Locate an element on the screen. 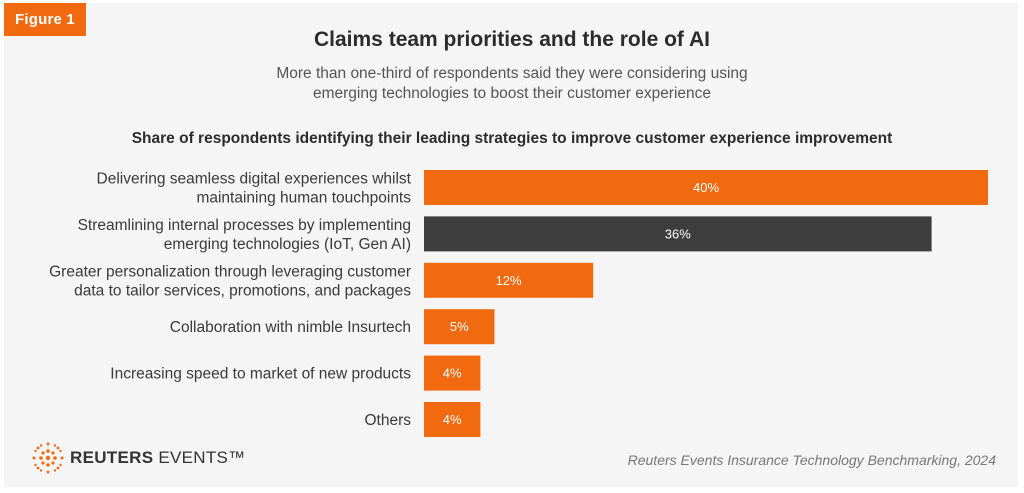 This screenshot has width=1024, height=493. bar-value-label-5: 4% is located at coordinates (452, 419).